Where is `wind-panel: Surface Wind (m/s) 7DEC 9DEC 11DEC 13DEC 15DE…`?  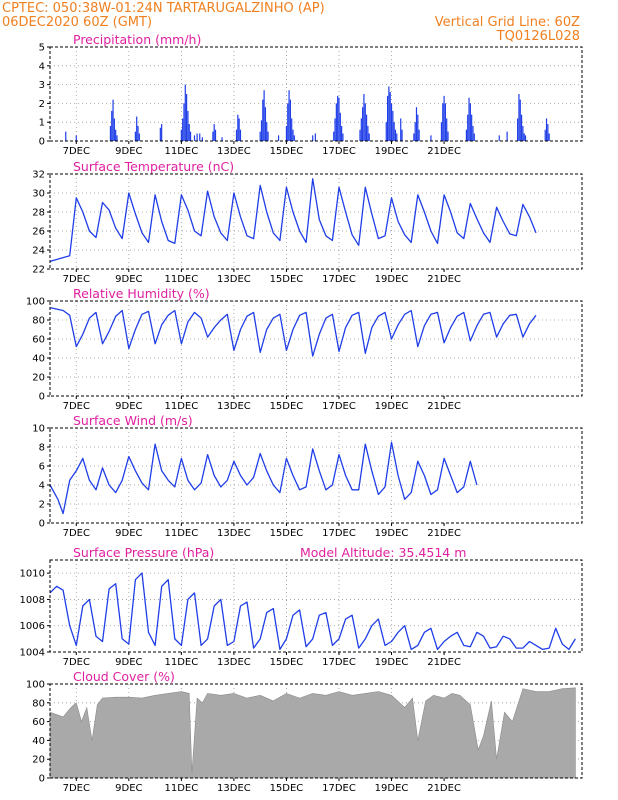 wind-panel: Surface Wind (m/s) 7DEC 9DEC 11DEC 13DEC 15DE… is located at coordinates (307, 476).